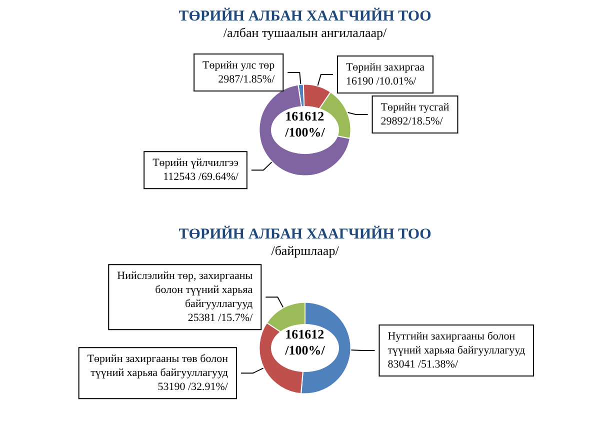  I want to click on slice-label: Төрийн үйлчилгээ, so click(195, 163).